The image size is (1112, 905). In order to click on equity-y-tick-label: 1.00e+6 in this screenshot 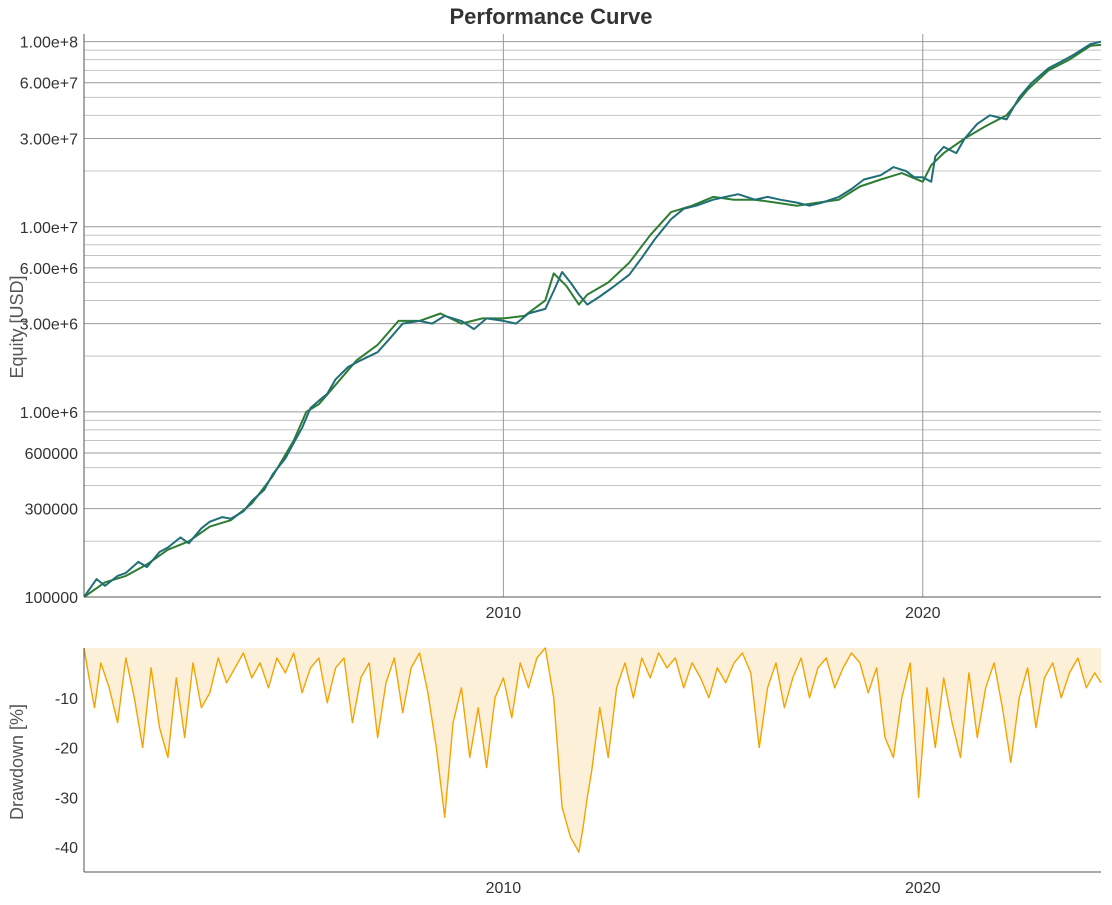, I will do `click(49, 413)`.